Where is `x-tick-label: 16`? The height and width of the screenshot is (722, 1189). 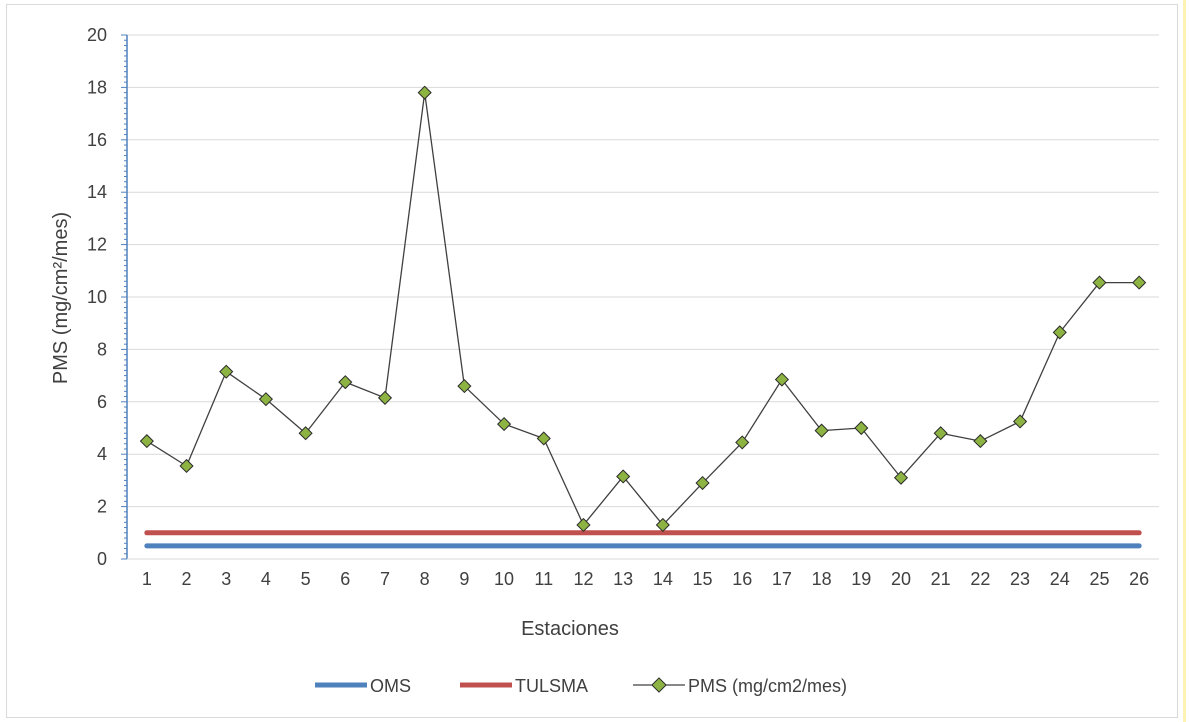 x-tick-label: 16 is located at coordinates (742, 579).